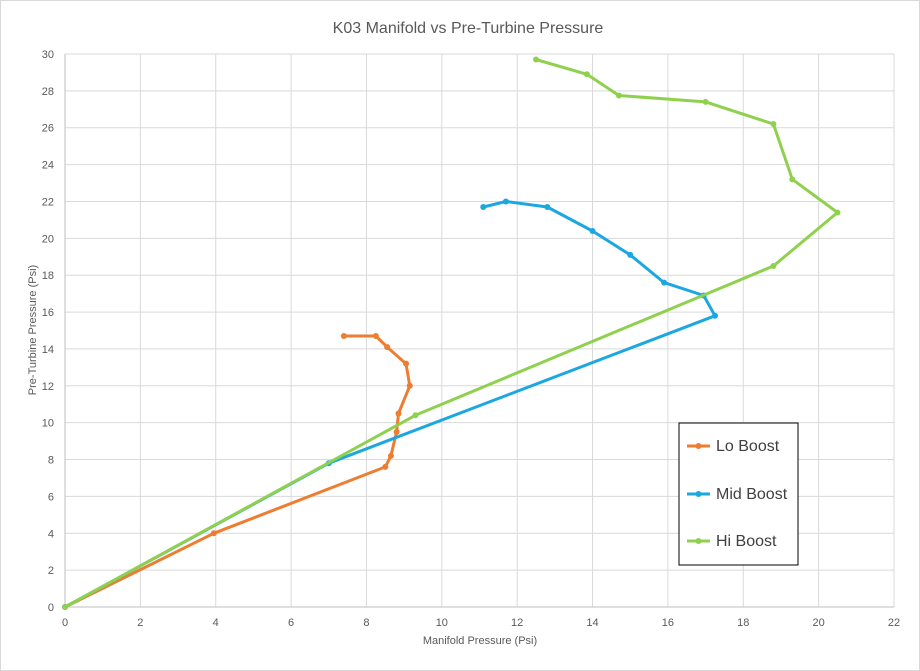 Image resolution: width=920 pixels, height=671 pixels. What do you see at coordinates (366, 623) in the screenshot?
I see `x-tick-label: 8` at bounding box center [366, 623].